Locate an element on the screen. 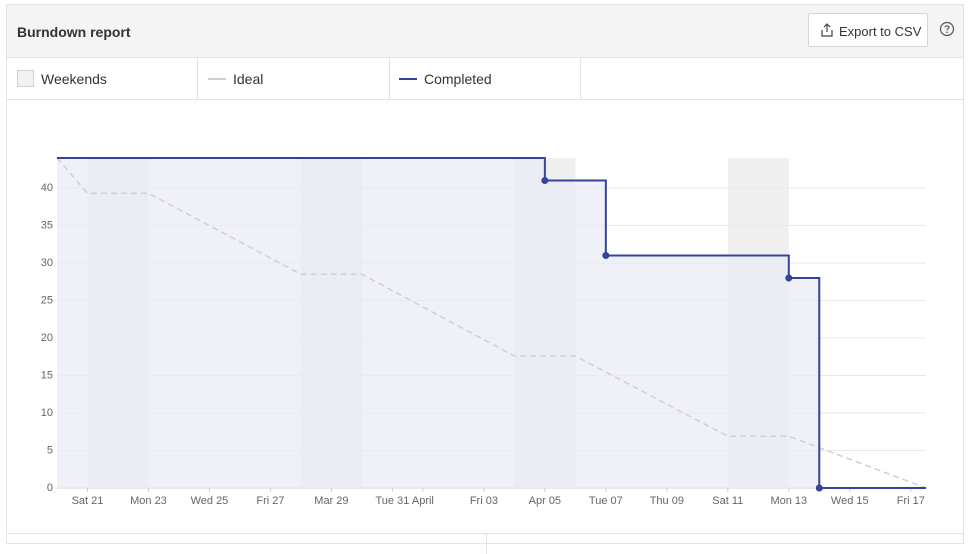 Image resolution: width=974 pixels, height=554 pixels. export-button: Export to CSV is located at coordinates (868, 30).